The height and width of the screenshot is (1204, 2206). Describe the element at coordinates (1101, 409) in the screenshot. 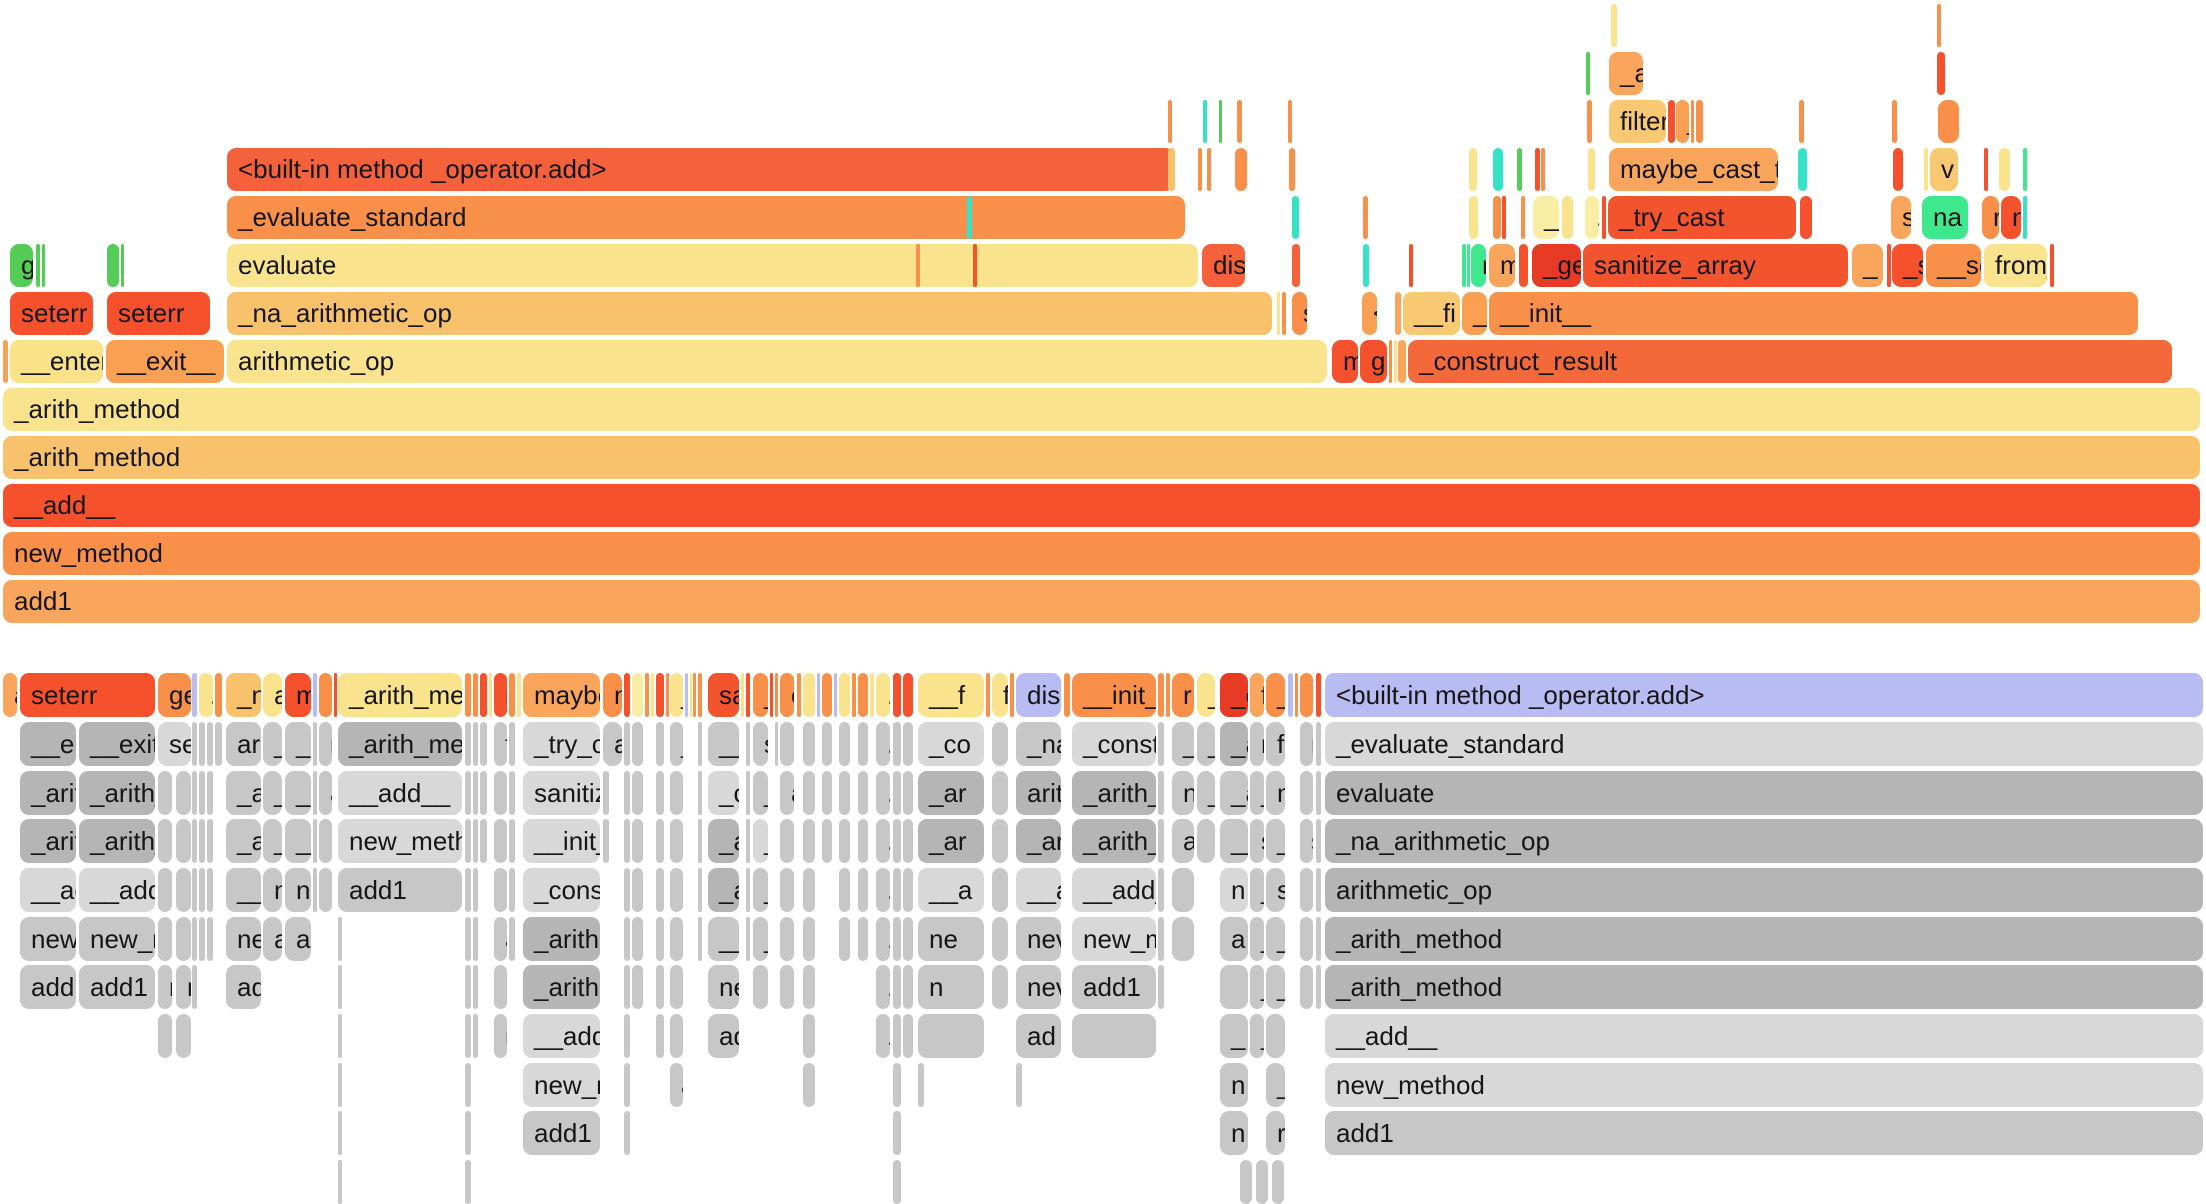

I see `frame-_arith_method: _arith_method` at that location.